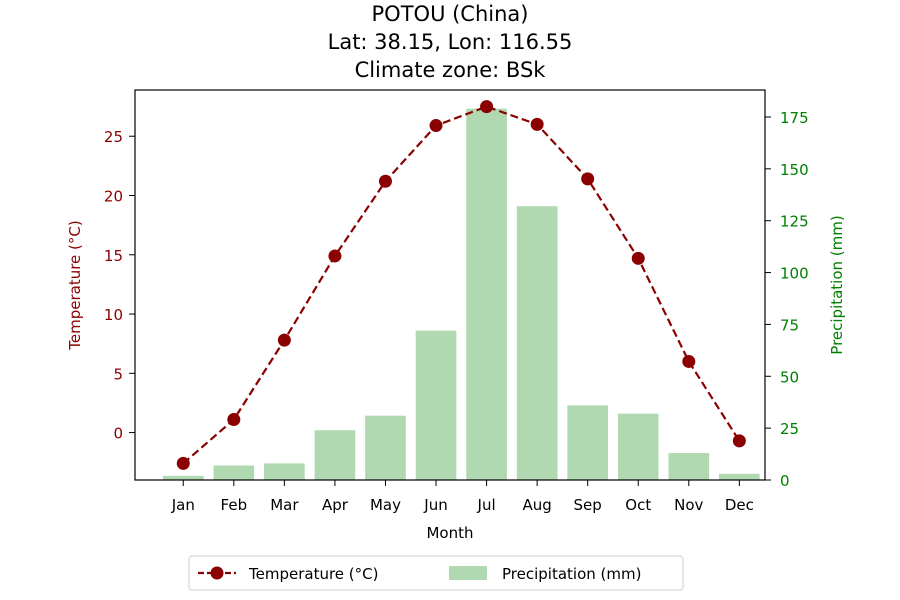 The width and height of the screenshot is (900, 600). Describe the element at coordinates (689, 466) in the screenshot. I see `precip-bar-nov` at that location.